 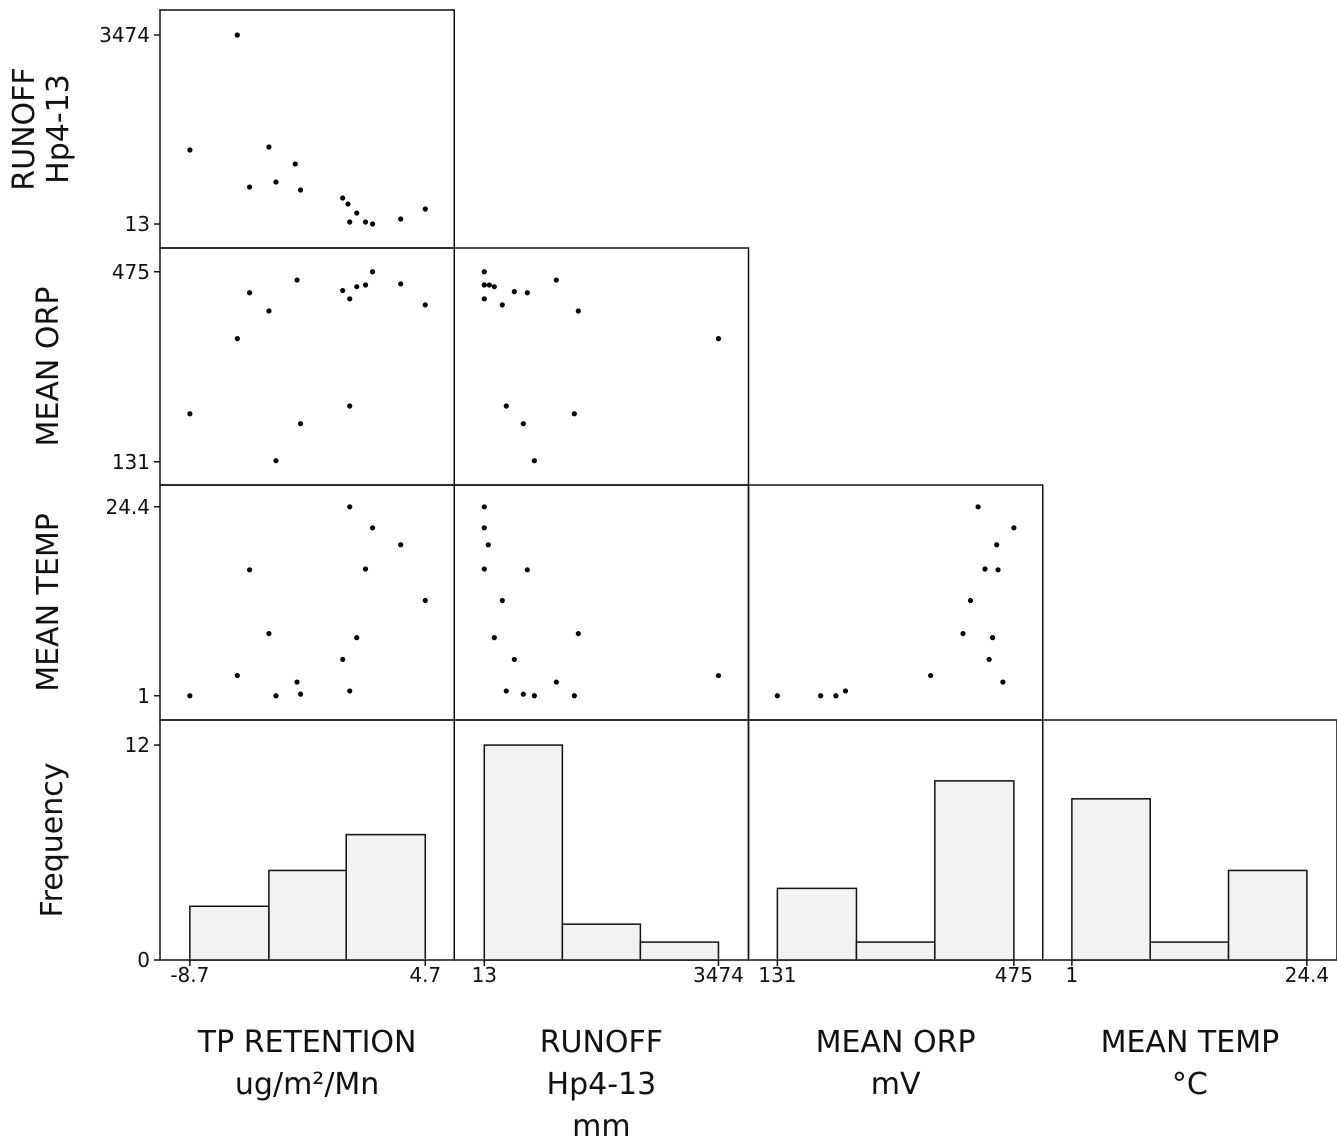 What do you see at coordinates (24, 128) in the screenshot?
I see `y-axis-label: RUNOFF` at bounding box center [24, 128].